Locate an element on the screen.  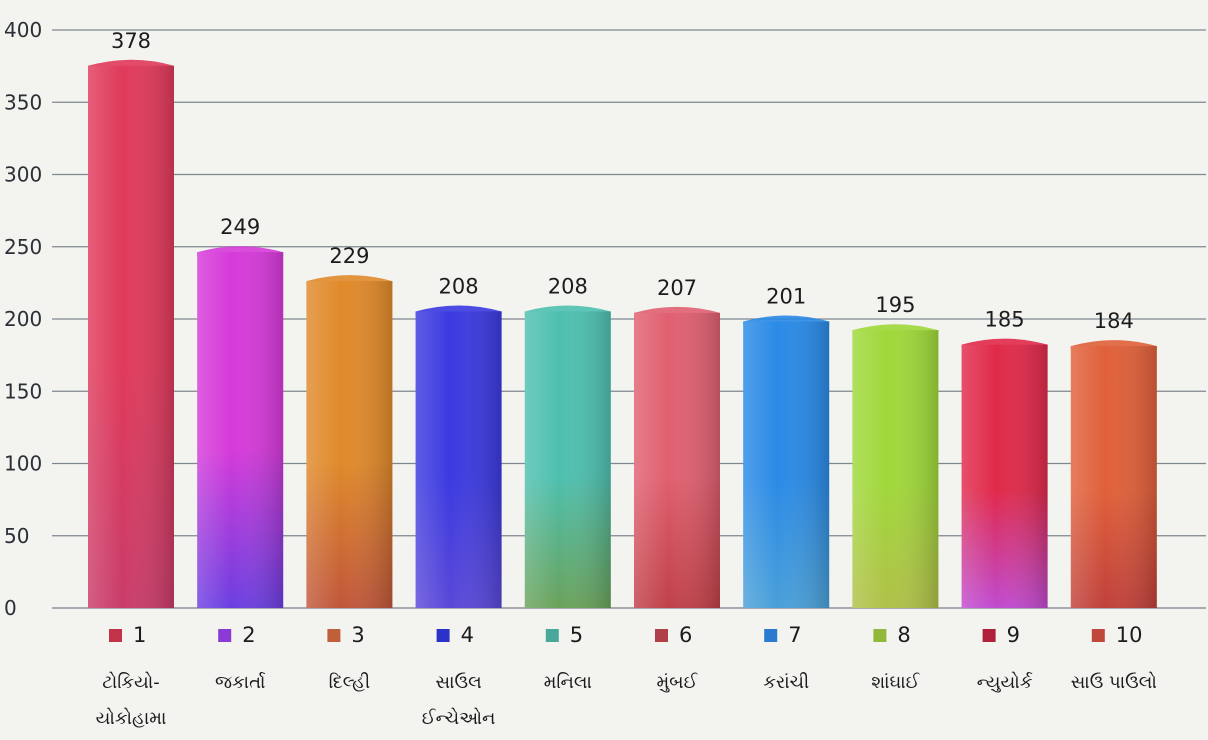
value-label: 207 is located at coordinates (677, 288).